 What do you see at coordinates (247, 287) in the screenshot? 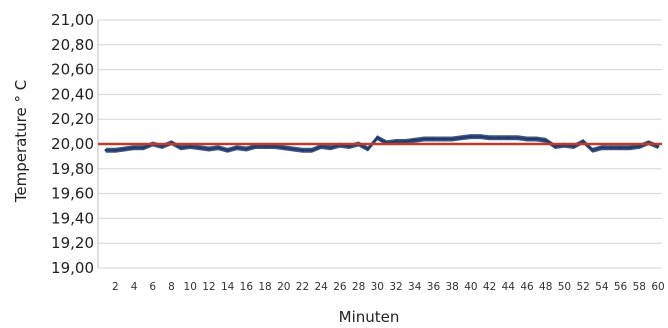
I see `x-tick-label: 16` at bounding box center [247, 287].